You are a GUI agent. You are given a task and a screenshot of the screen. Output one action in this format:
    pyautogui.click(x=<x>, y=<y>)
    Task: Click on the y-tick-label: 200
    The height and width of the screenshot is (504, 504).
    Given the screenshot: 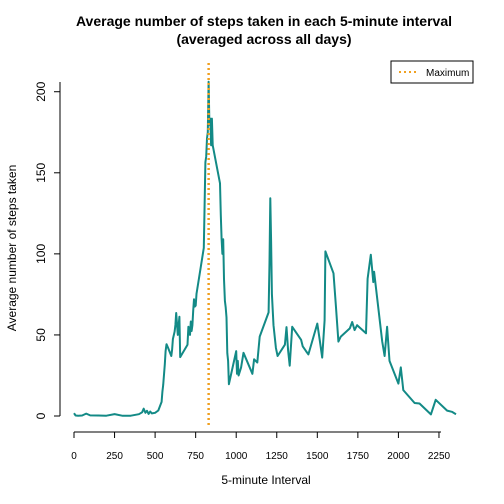 What is the action you would take?
    pyautogui.click(x=41, y=91)
    